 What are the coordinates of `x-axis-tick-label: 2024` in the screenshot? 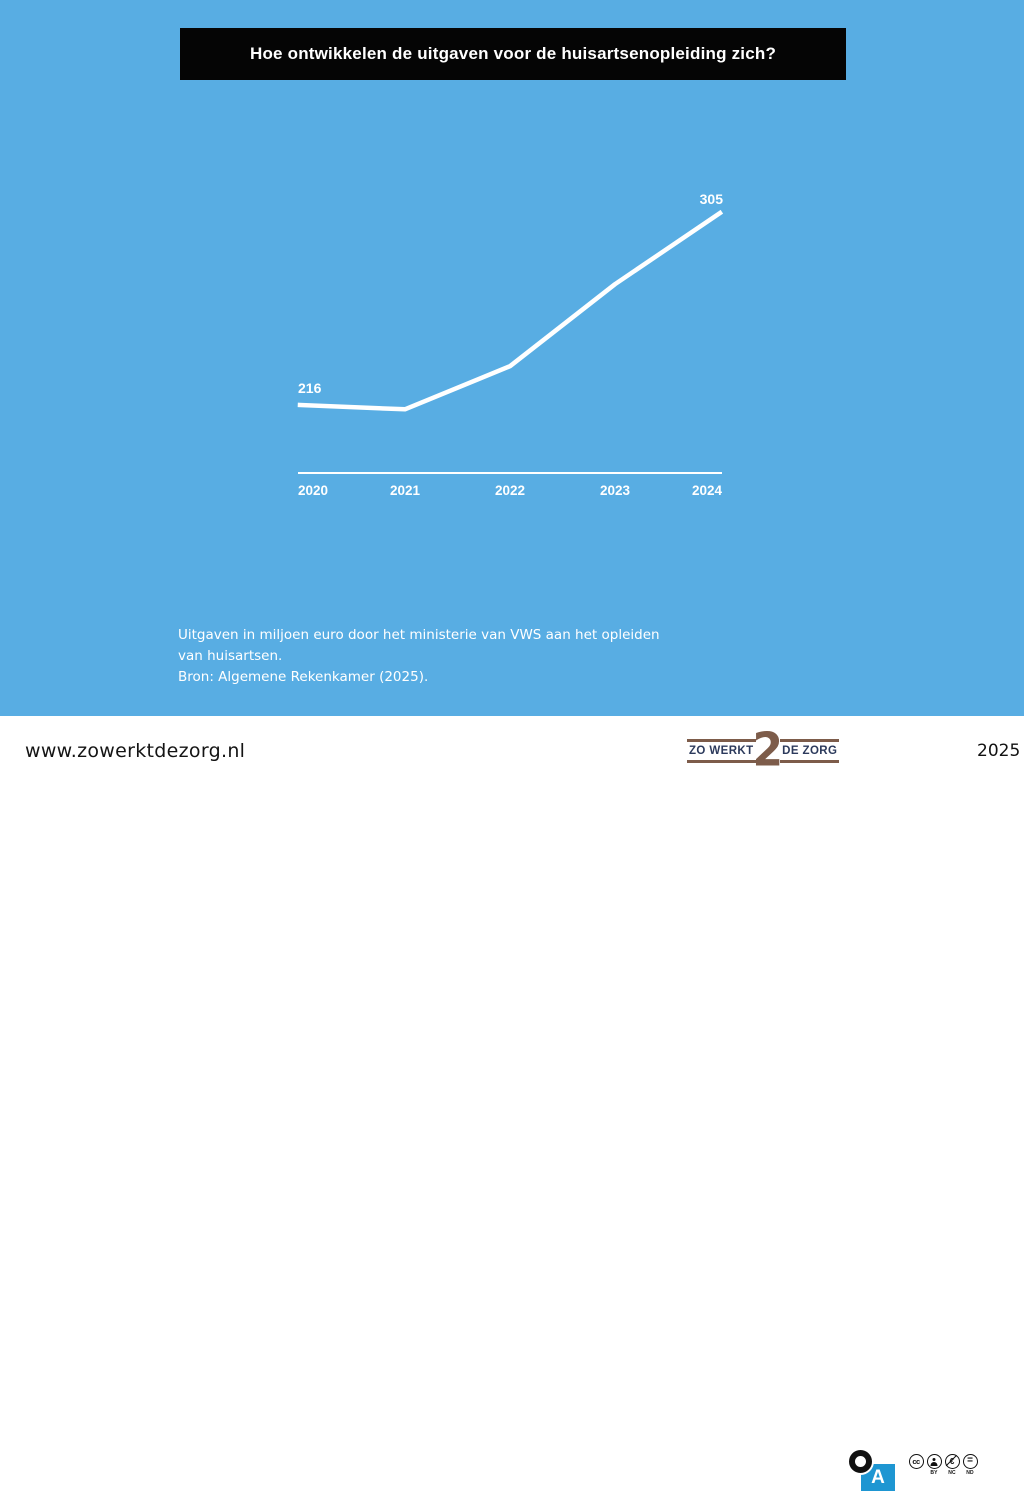 It's located at (707, 490).